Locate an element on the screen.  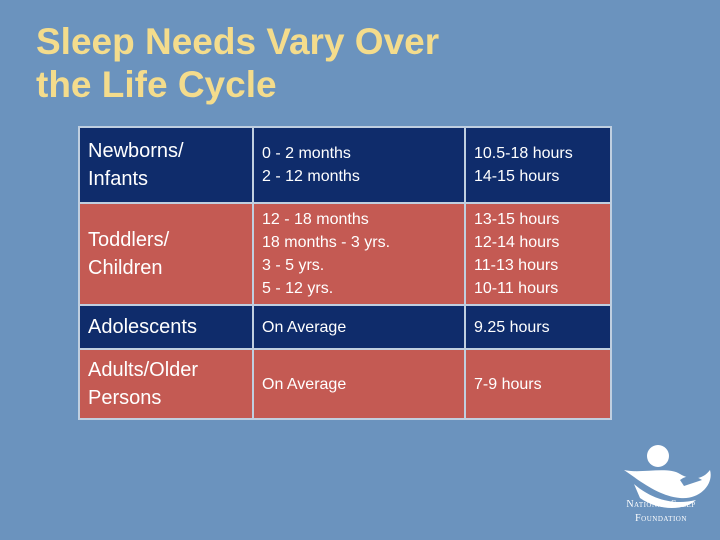
age-group-cell: Adolescents is located at coordinates (166, 327).